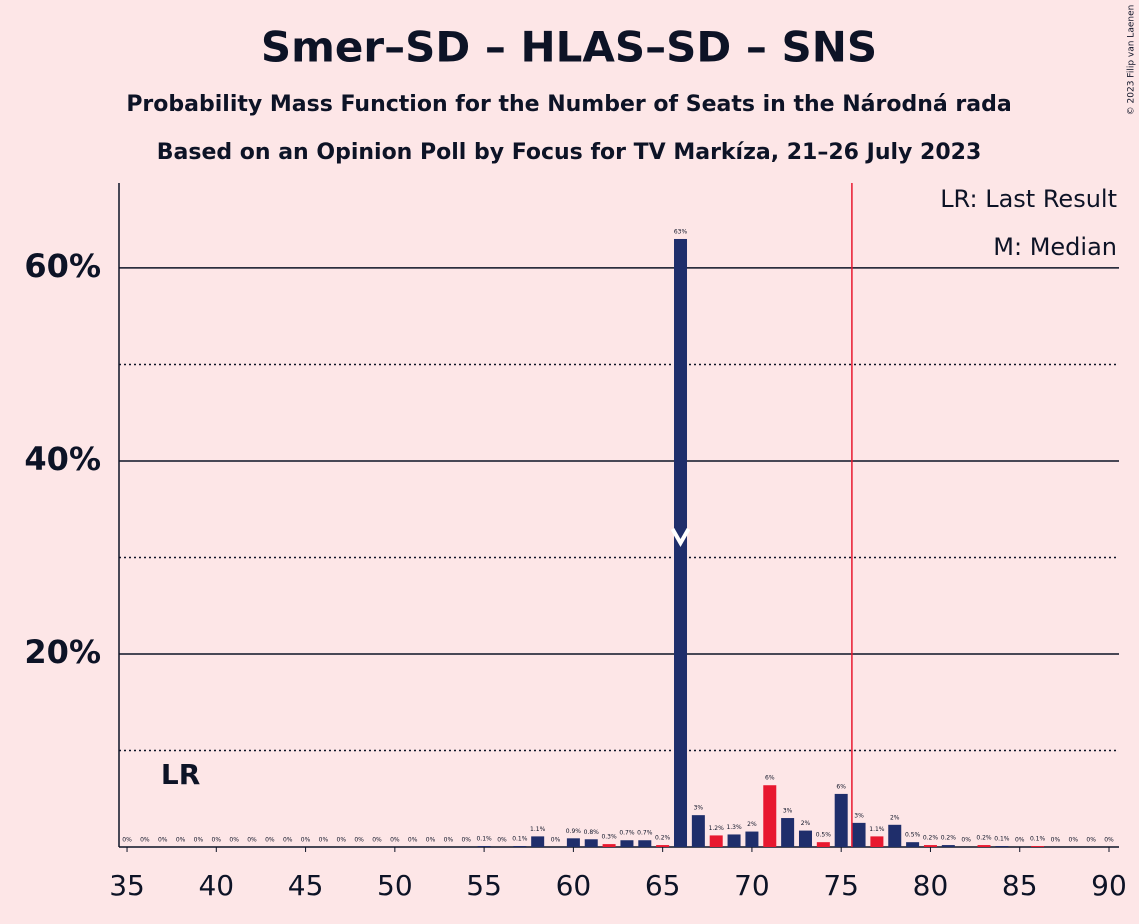  Describe the element at coordinates (734, 827) in the screenshot. I see `value-label: 1.3%` at that location.